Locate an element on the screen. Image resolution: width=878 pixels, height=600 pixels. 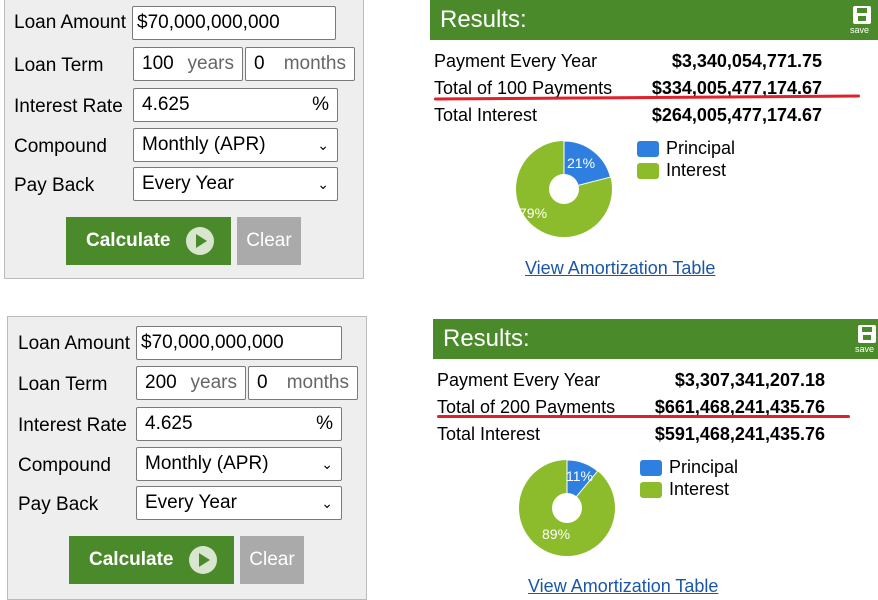
pie-chart: 21% 79% is located at coordinates (564, 188).